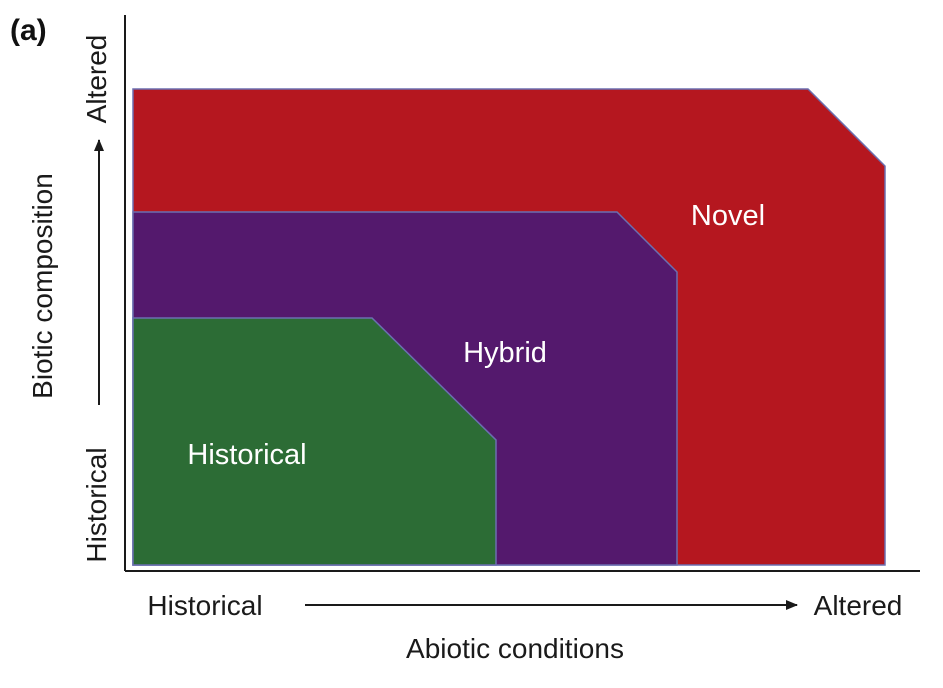 The image size is (943, 688). What do you see at coordinates (96, 504) in the screenshot?
I see `y-axis-low-label: Historical` at bounding box center [96, 504].